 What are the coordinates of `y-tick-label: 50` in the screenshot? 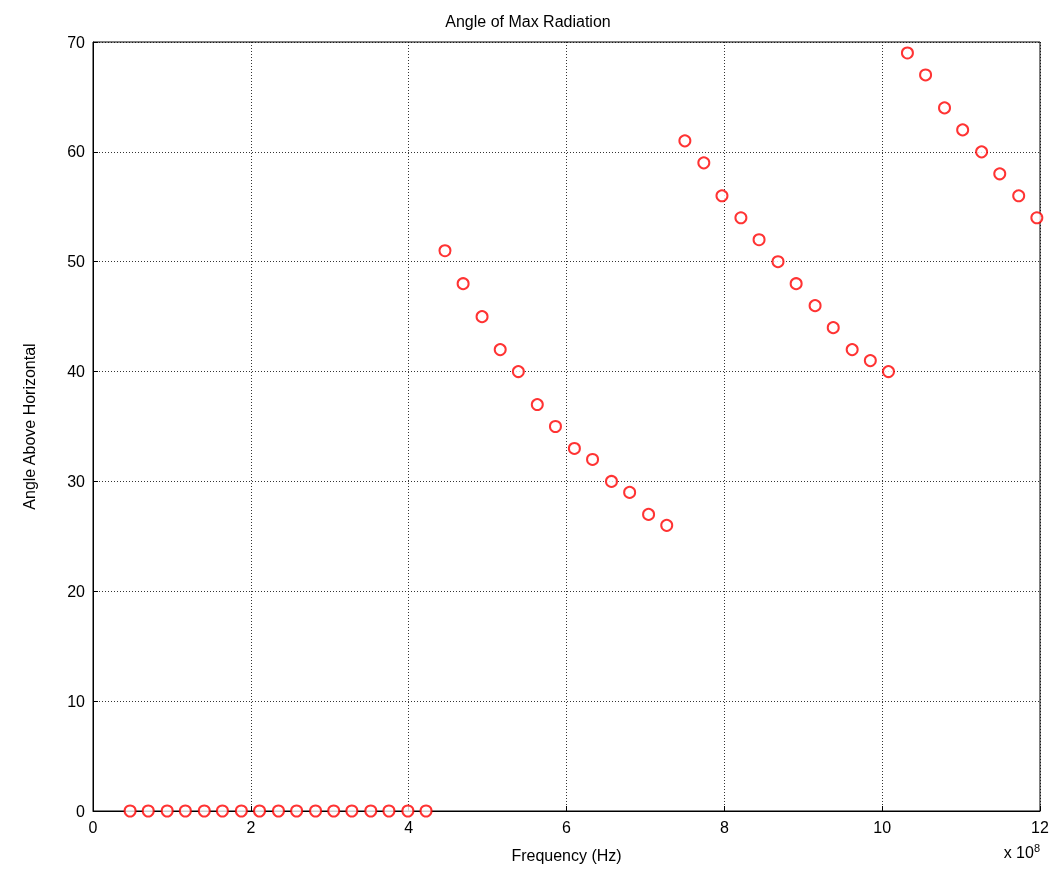 It's located at (76, 262).